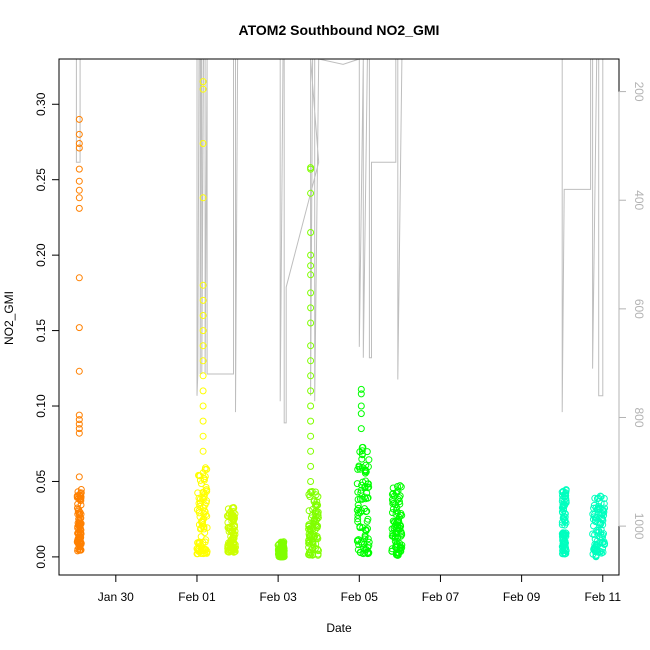 The image size is (650, 650). Describe the element at coordinates (9, 318) in the screenshot. I see `y-axis-label: NO2_GMI` at that location.